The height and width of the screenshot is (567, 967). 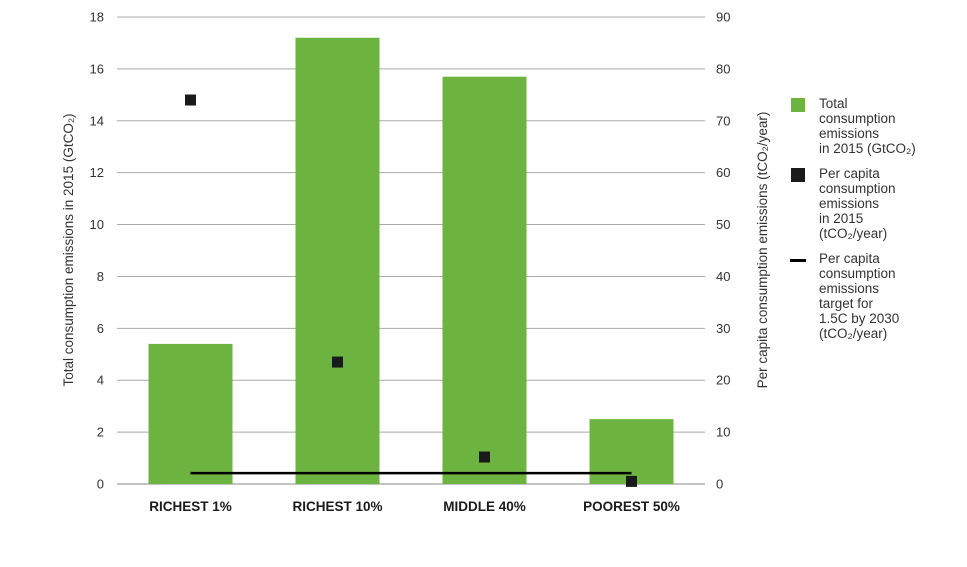 What do you see at coordinates (100, 328) in the screenshot?
I see `left-tick-label: 6` at bounding box center [100, 328].